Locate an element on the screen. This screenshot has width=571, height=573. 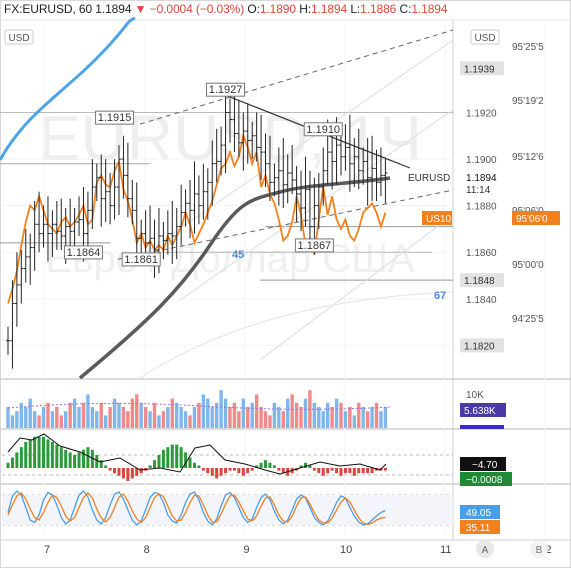
us10-label-box is located at coordinates (437, 218).